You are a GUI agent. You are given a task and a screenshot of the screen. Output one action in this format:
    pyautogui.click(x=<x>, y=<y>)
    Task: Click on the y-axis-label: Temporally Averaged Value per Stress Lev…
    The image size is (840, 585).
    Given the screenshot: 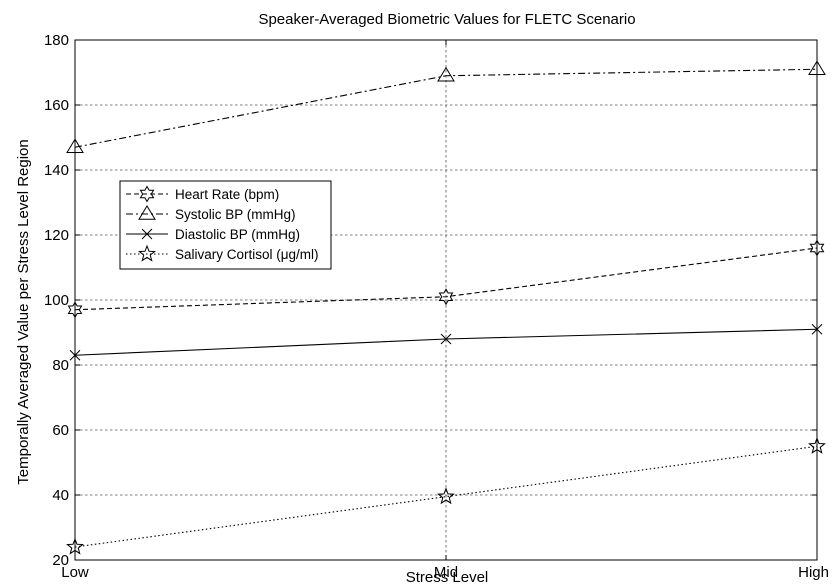 What is the action you would take?
    pyautogui.click(x=23, y=311)
    